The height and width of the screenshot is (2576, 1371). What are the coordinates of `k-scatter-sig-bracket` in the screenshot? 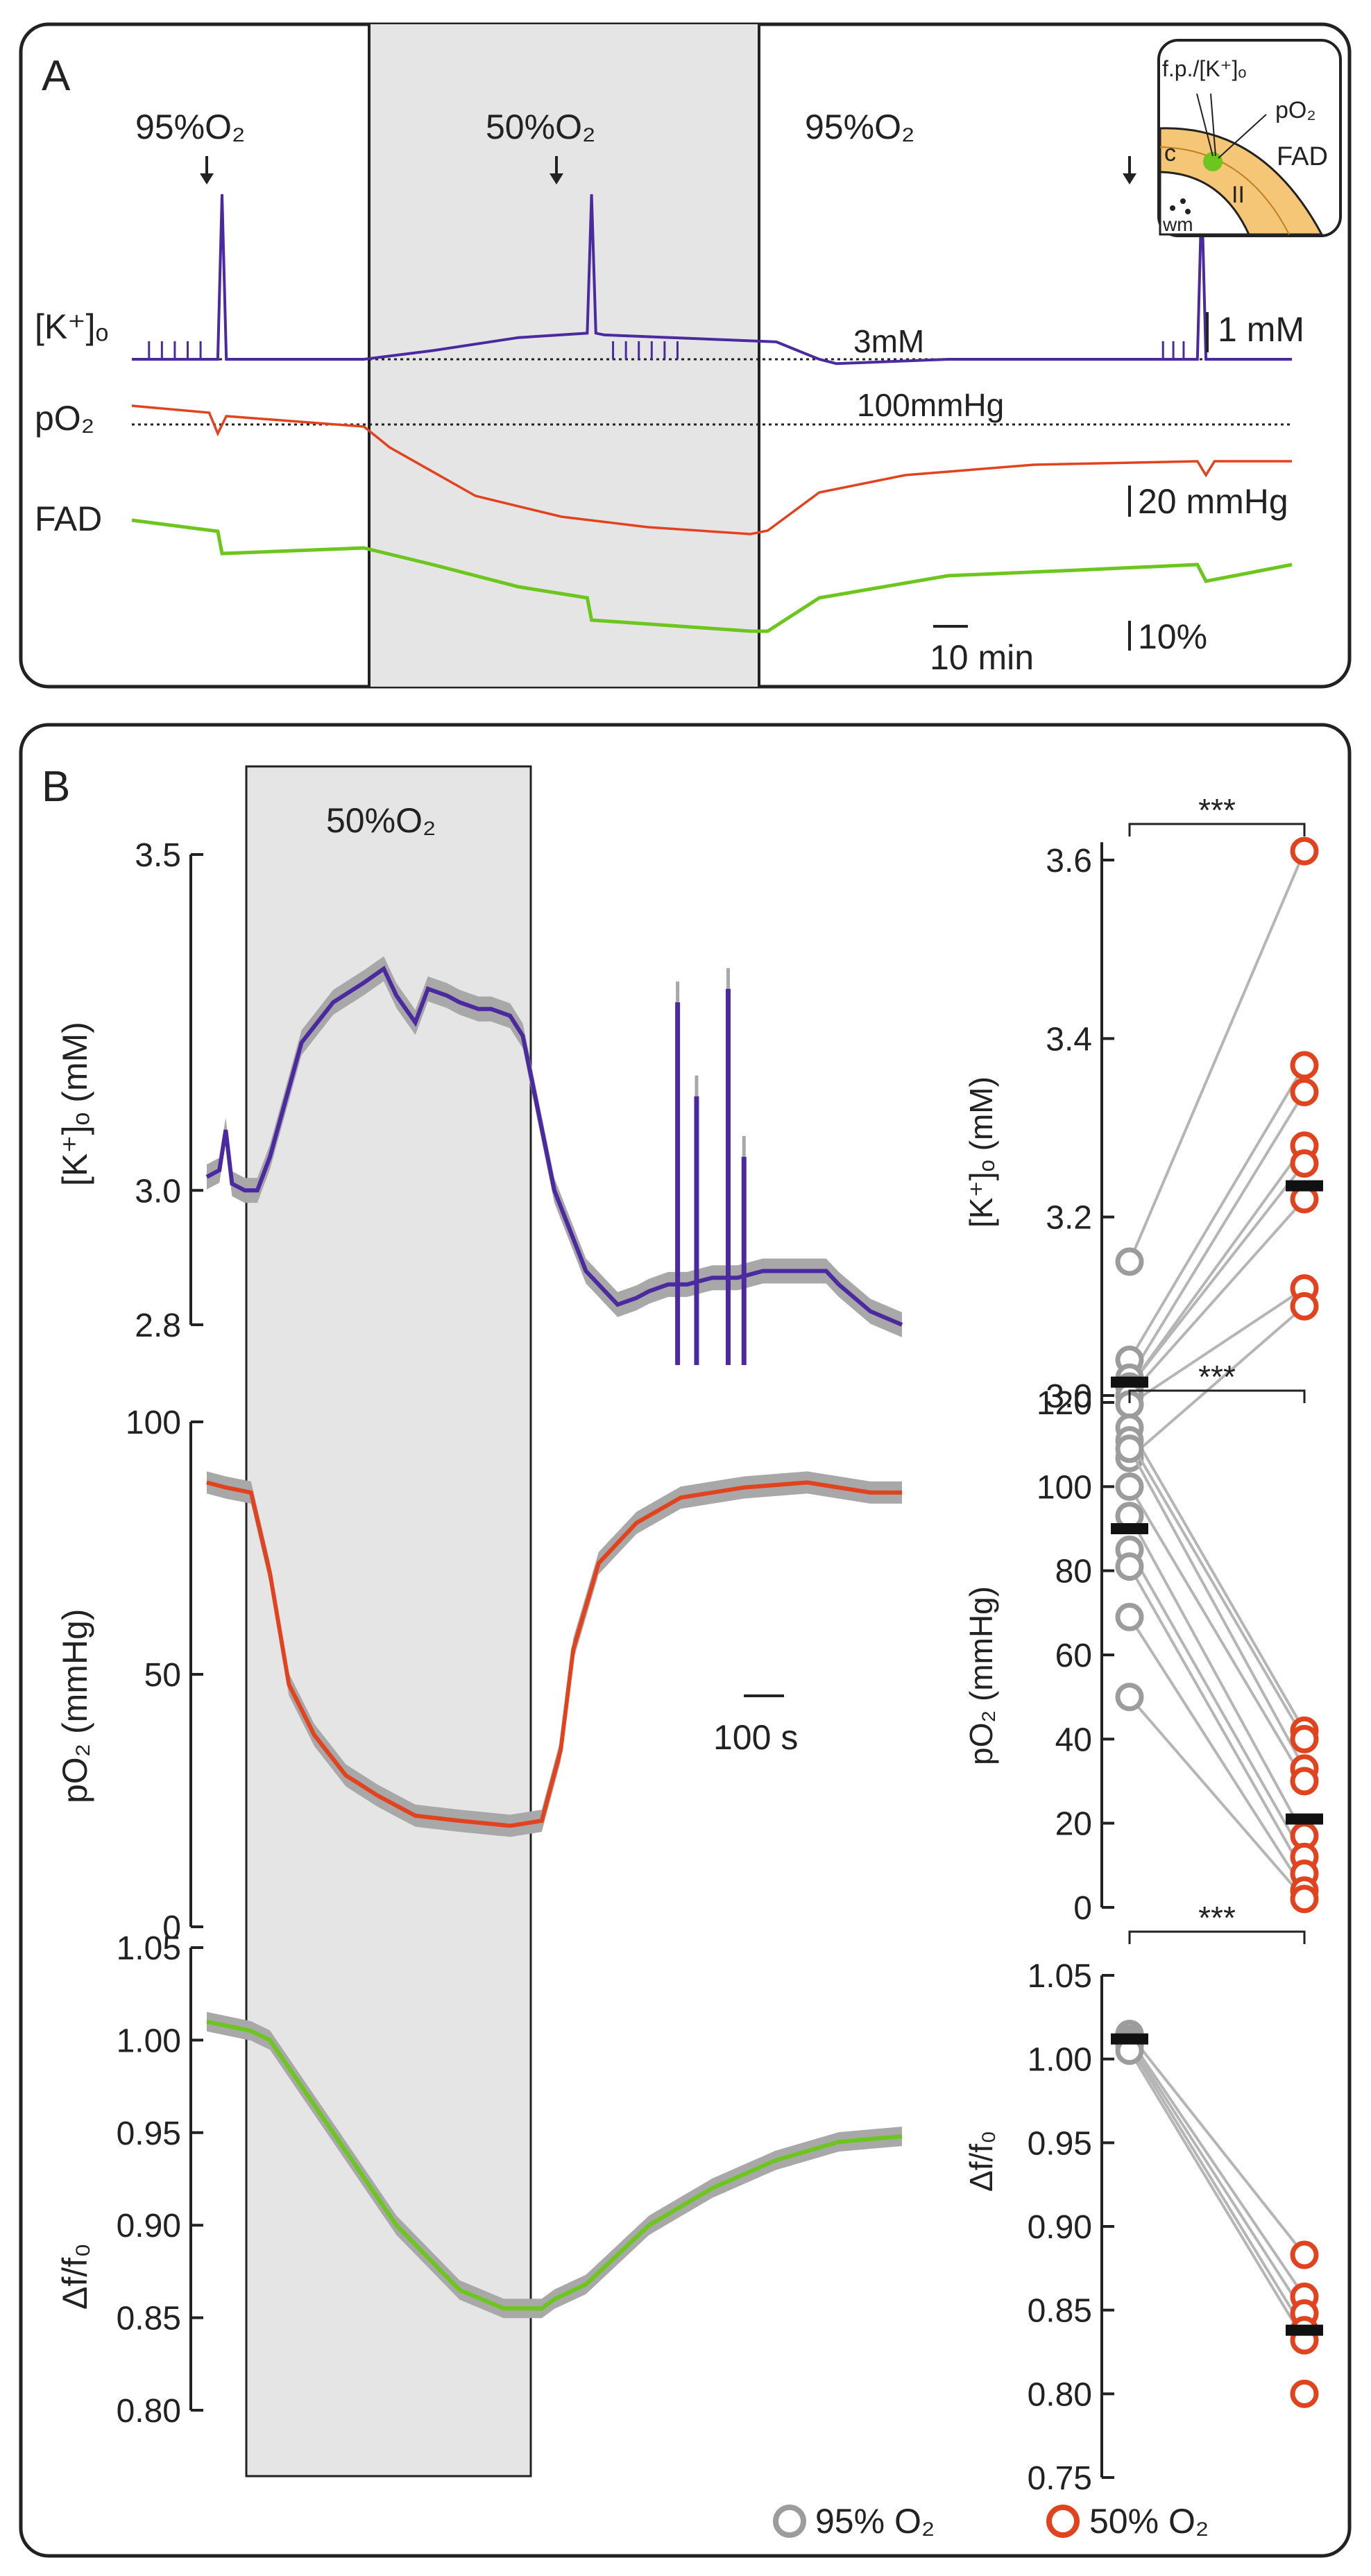 It's located at (1217, 829).